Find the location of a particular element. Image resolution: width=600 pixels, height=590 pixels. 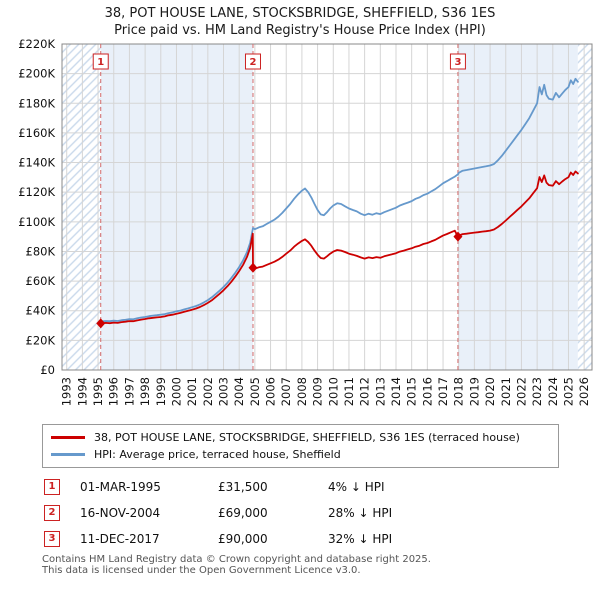

svg-text: 2007 is located at coordinates (286, 391).